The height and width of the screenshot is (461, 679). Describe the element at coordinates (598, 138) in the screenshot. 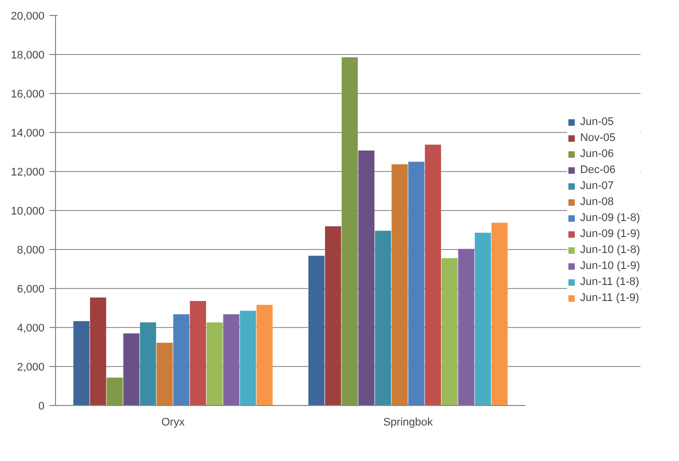

I see `legend-label: Nov-05` at that location.